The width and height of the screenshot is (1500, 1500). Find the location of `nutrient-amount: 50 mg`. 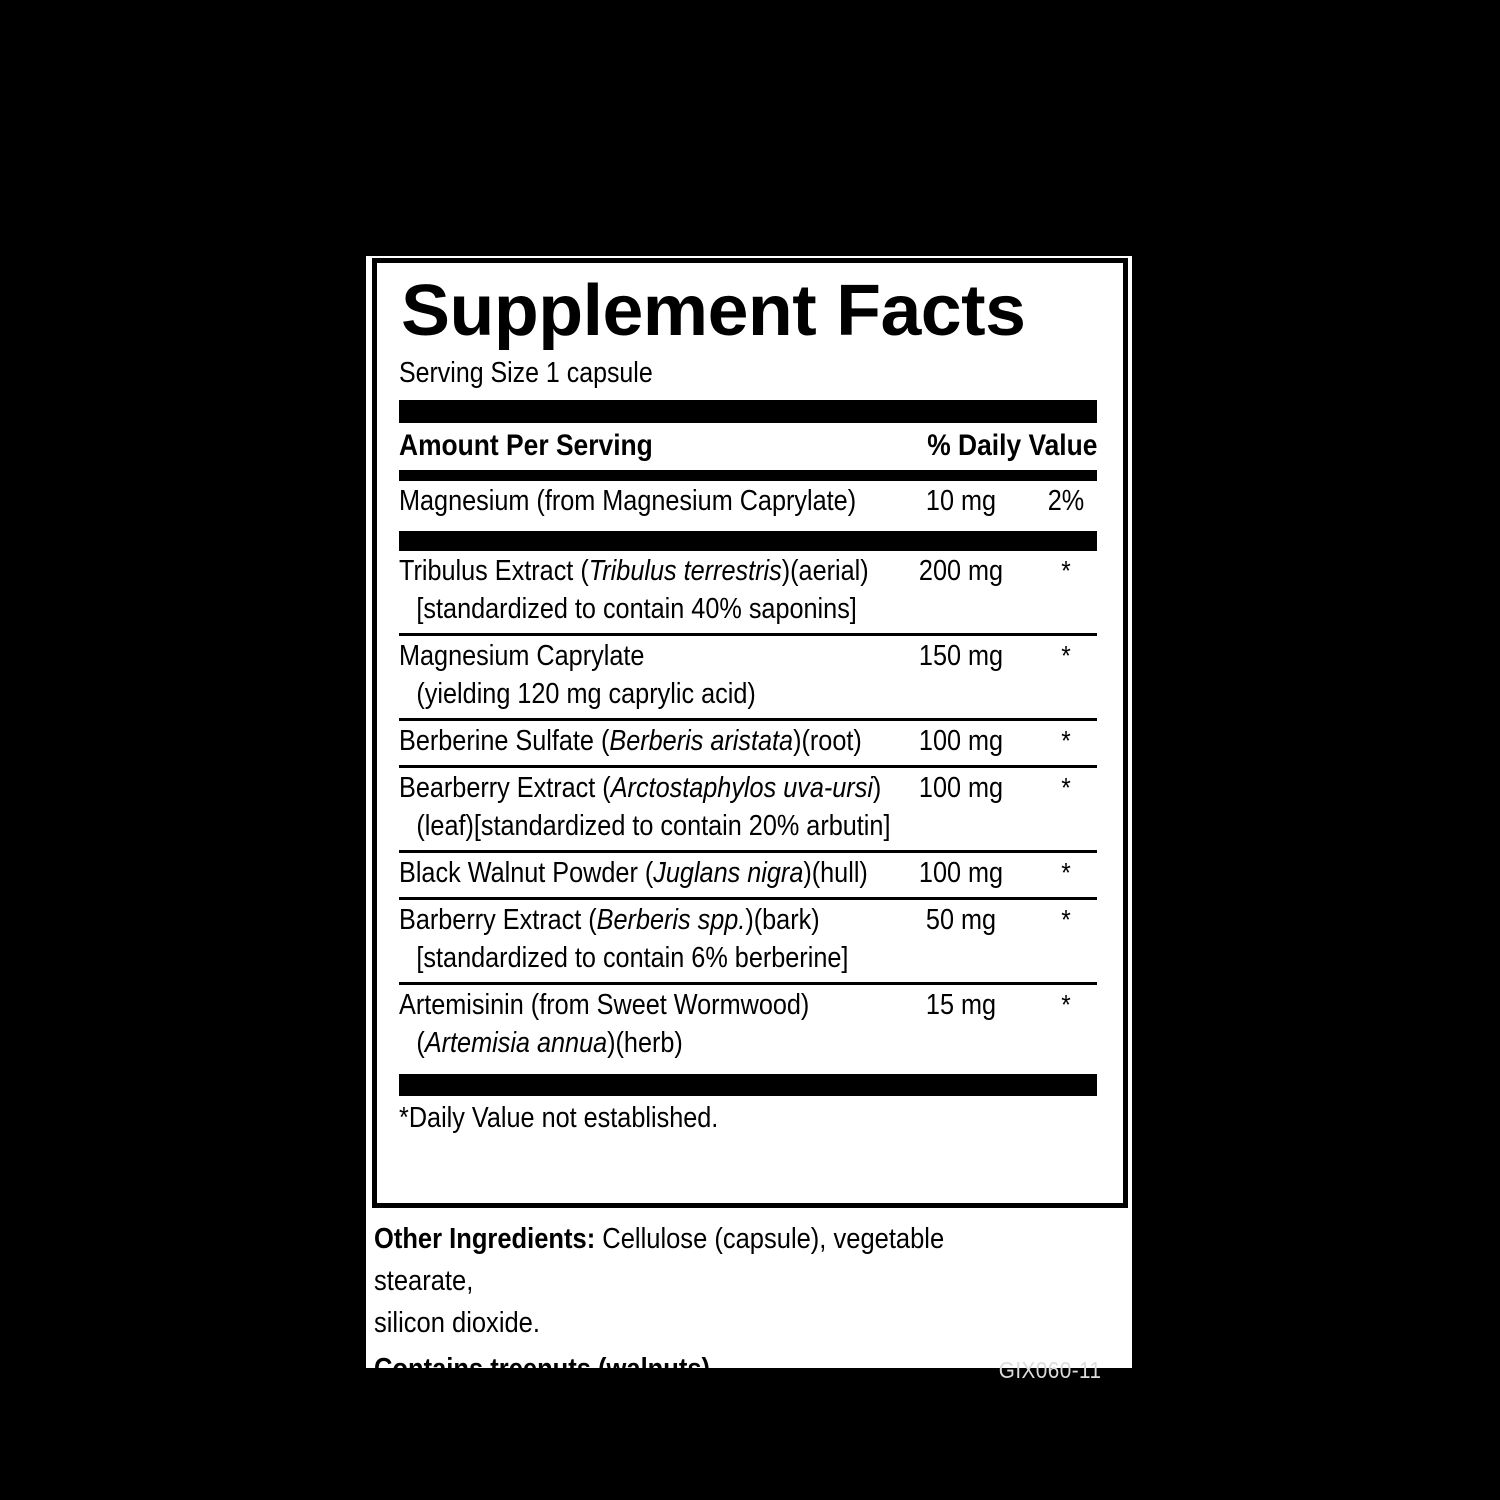

nutrient-amount: 50 mg is located at coordinates (961, 920).